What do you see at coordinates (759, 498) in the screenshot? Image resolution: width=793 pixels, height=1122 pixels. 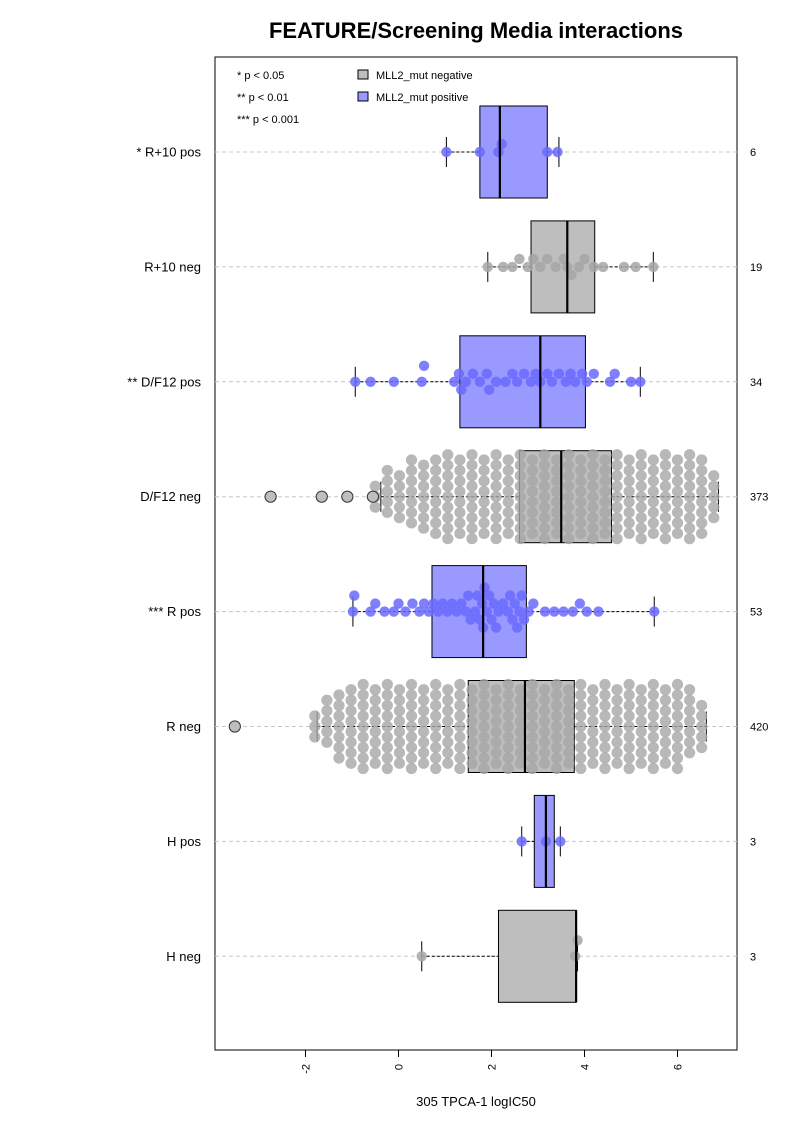 I see `group-count: 373` at bounding box center [759, 498].